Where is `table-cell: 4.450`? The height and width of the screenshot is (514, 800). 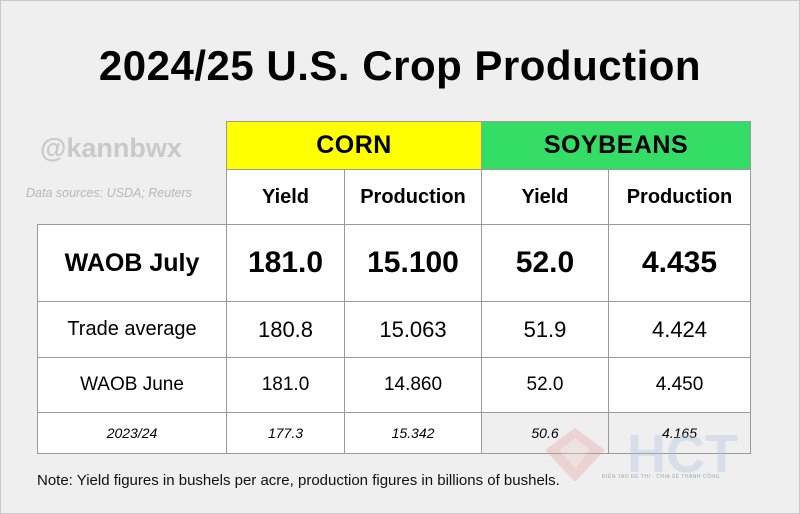
table-cell: 4.450 is located at coordinates (679, 385).